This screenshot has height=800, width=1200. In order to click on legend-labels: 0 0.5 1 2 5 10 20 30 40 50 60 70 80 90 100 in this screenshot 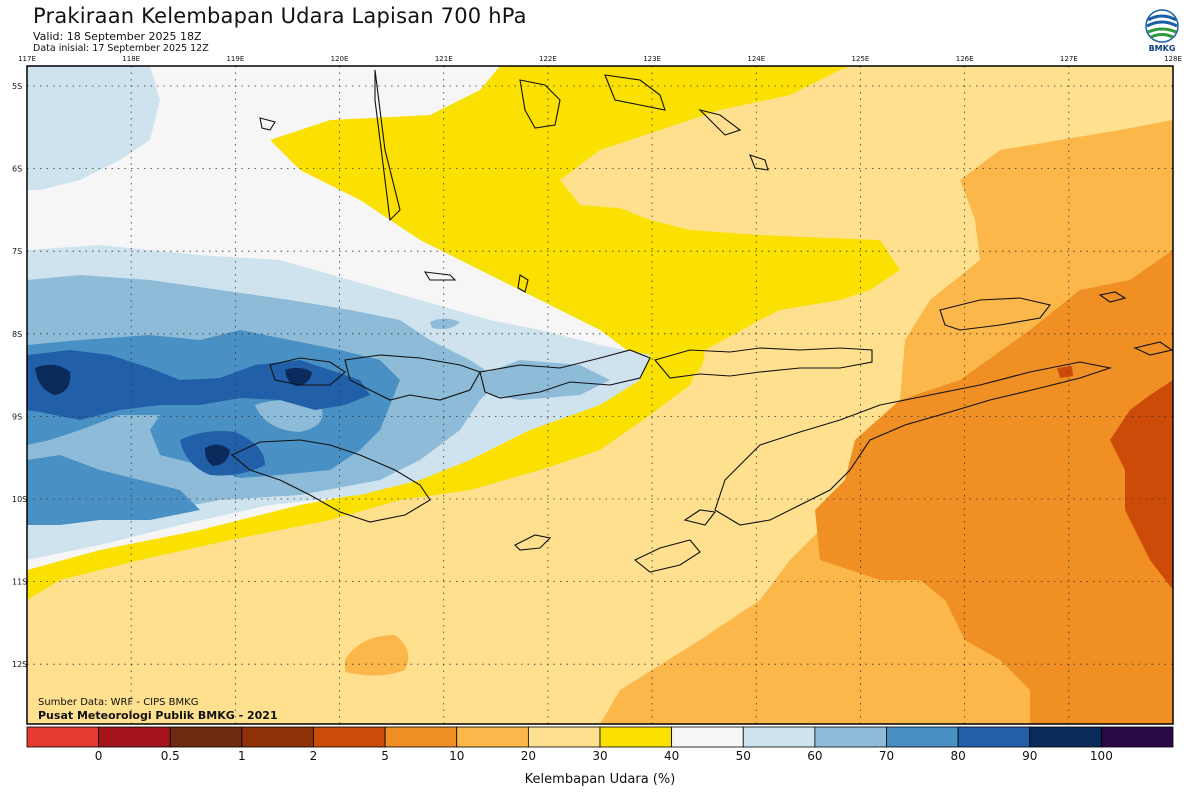, I will do `click(604, 756)`.